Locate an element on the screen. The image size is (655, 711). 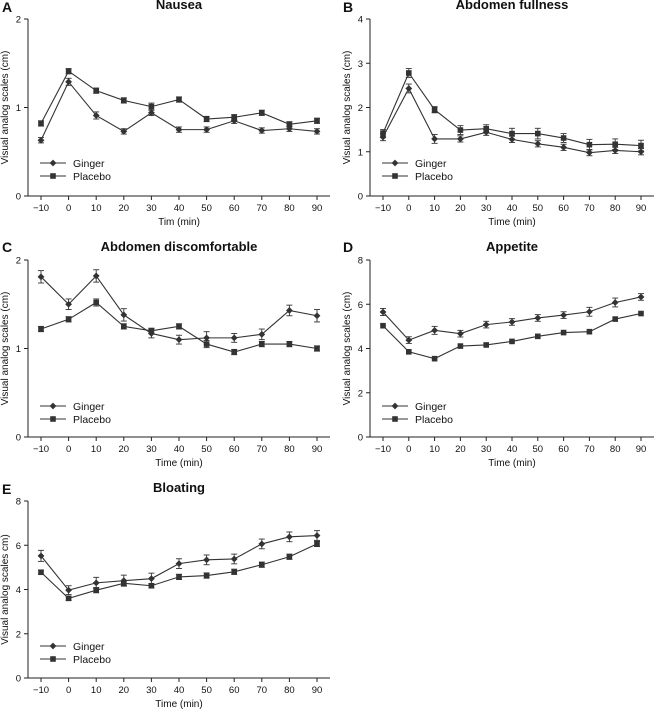
y-tick-label: 1 is located at coordinates (18, 108).